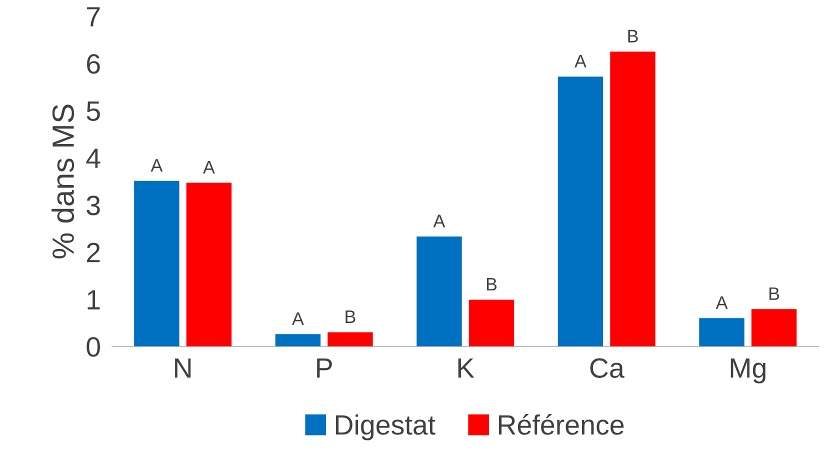  What do you see at coordinates (93, 206) in the screenshot?
I see `y-tick-label: 3` at bounding box center [93, 206].